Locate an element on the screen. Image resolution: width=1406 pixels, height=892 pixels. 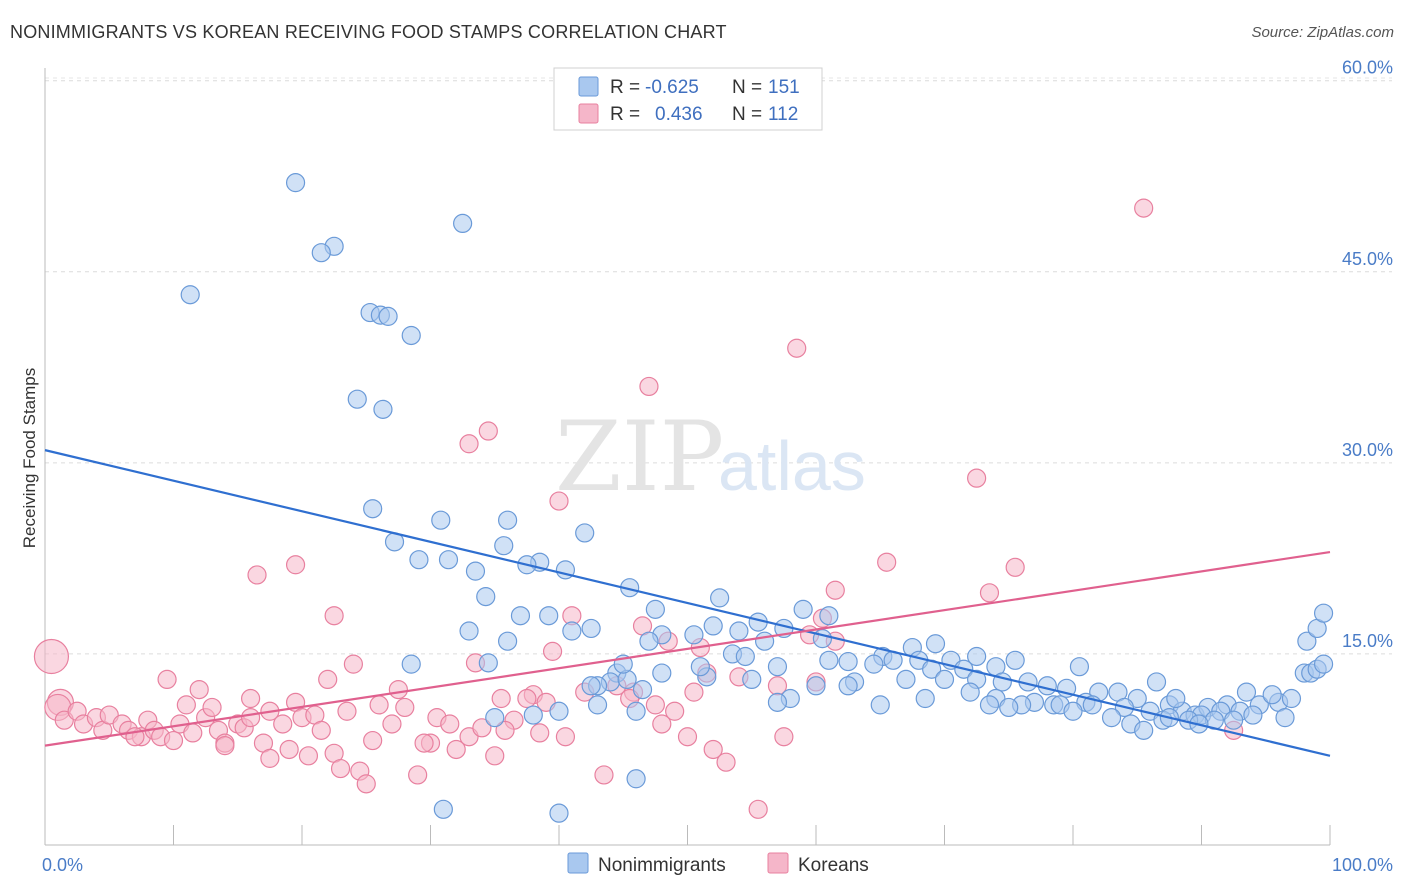
y-tick-label-45: 45.0% is located at coordinates (1367, 259).